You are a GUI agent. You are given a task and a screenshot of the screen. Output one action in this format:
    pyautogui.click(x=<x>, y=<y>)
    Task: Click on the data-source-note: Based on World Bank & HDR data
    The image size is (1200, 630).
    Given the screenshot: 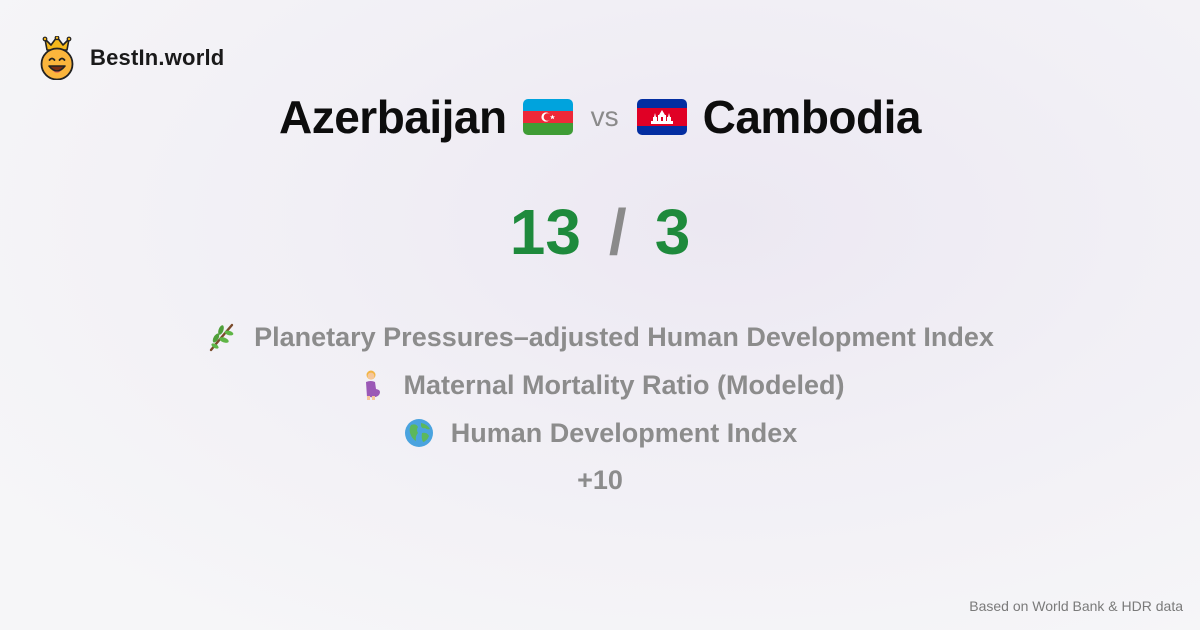 What is the action you would take?
    pyautogui.click(x=1076, y=606)
    